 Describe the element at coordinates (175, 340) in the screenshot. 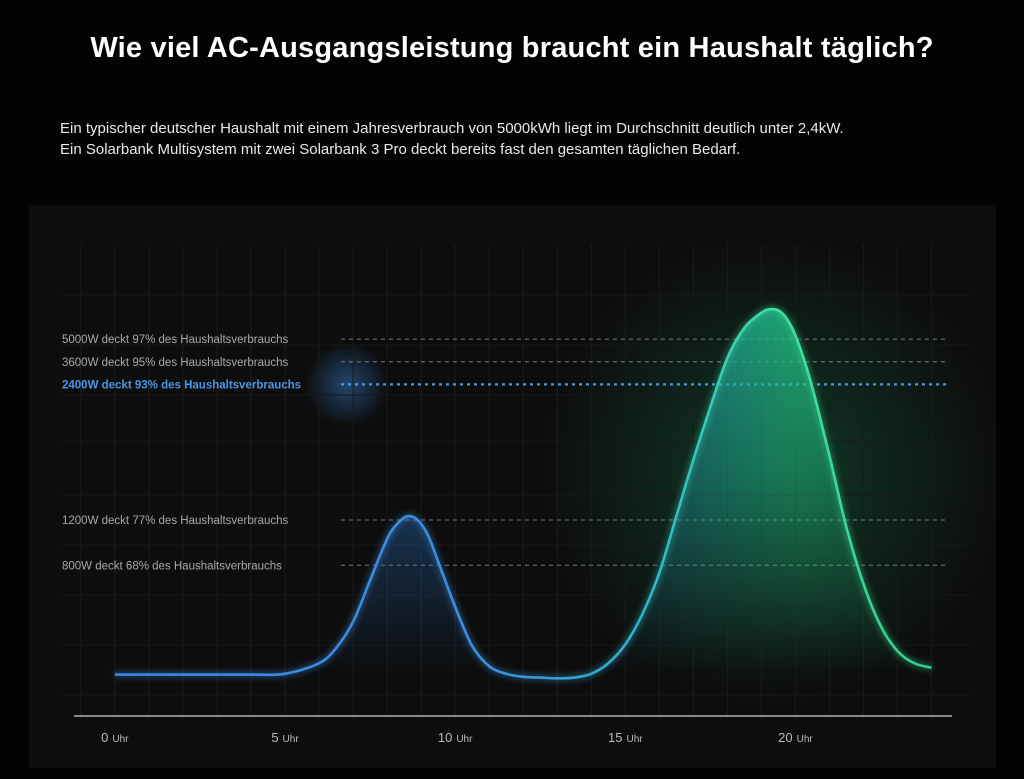

I see `ref-label-0: 5000W deckt 97% des Haushaltsverbrauchs` at that location.